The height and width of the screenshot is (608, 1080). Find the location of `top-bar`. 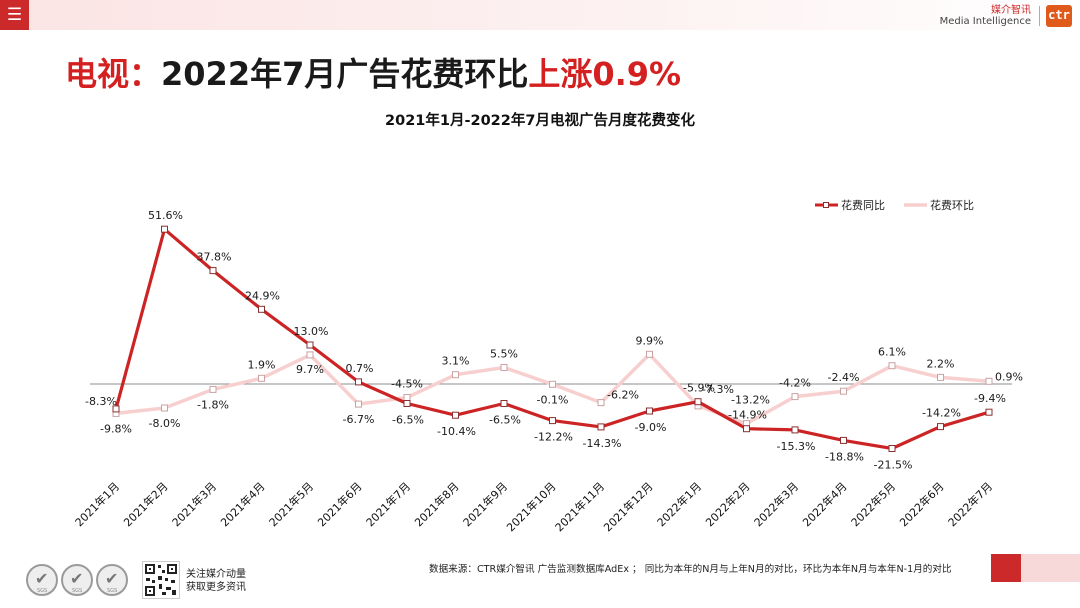

top-bar is located at coordinates (540, 15).